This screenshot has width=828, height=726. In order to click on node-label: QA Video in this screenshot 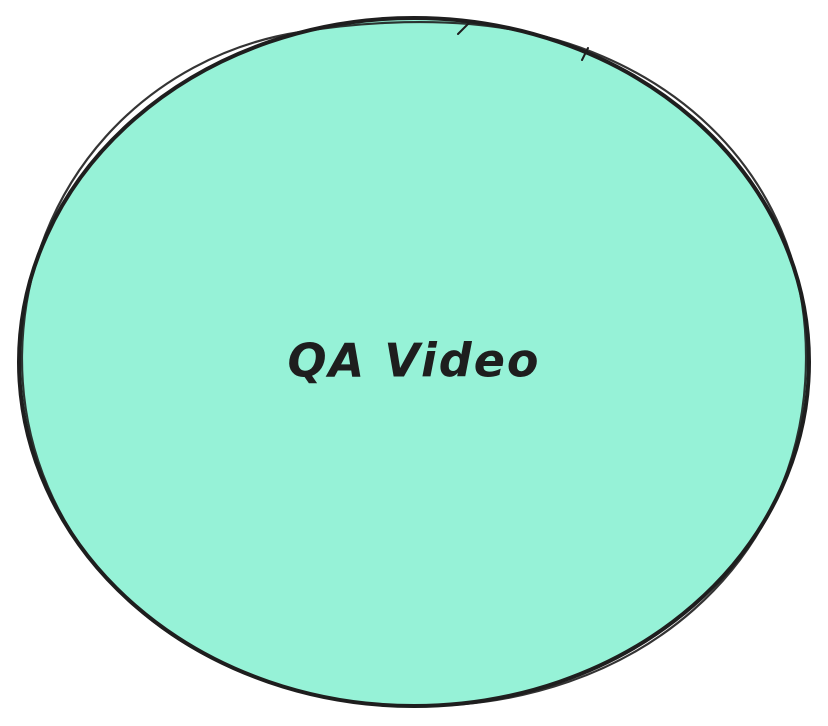, I will do `click(413, 361)`.